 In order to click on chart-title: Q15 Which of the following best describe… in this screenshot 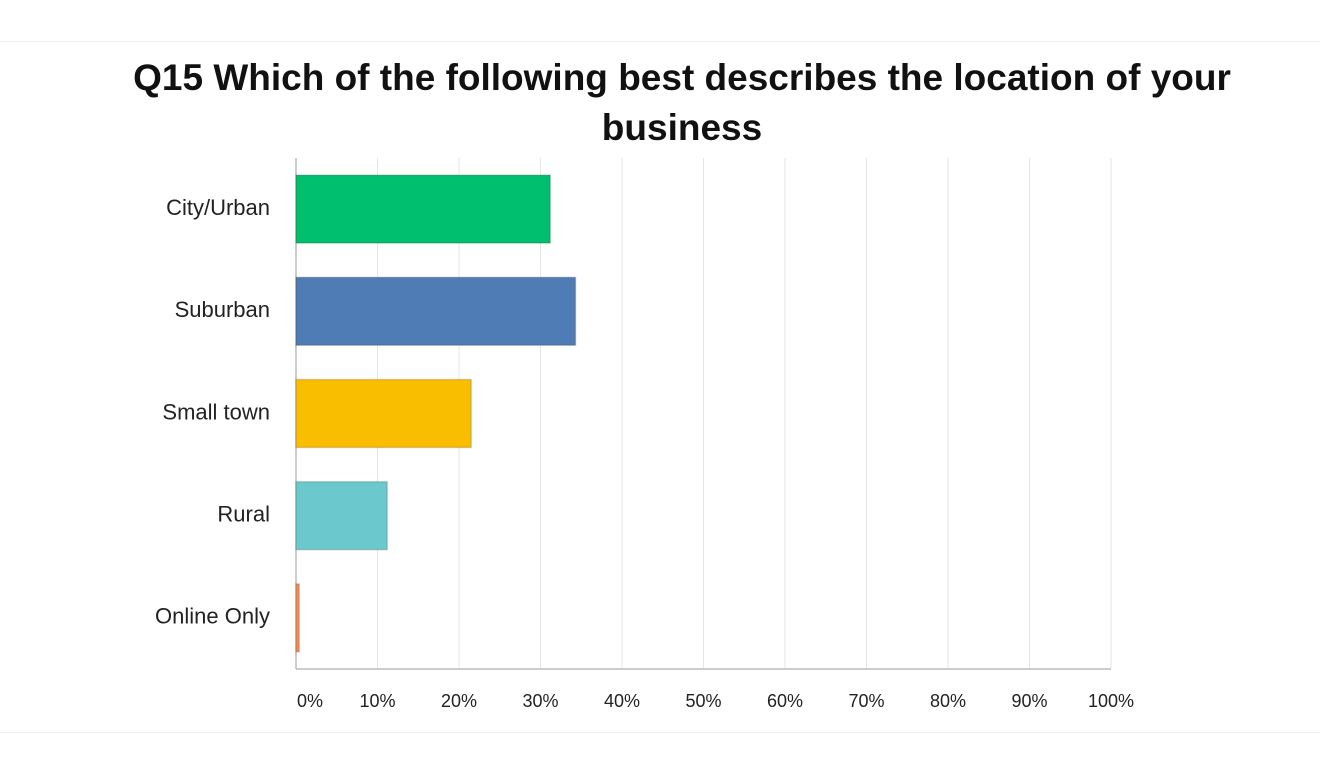, I will do `click(682, 102)`.